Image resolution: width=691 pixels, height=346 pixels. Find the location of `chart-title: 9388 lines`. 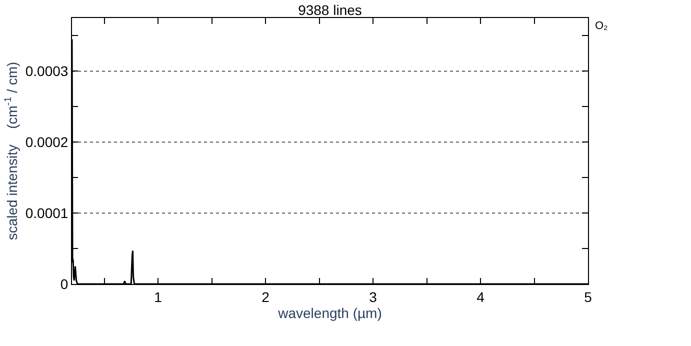

chart-title: 9388 lines is located at coordinates (330, 10).